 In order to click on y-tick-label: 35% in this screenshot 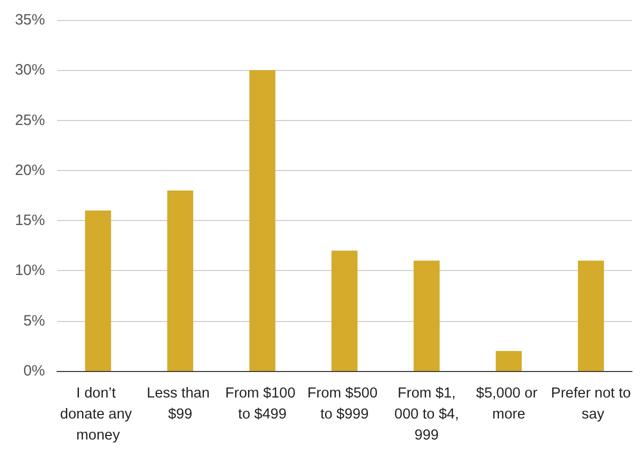, I will do `click(29, 20)`.